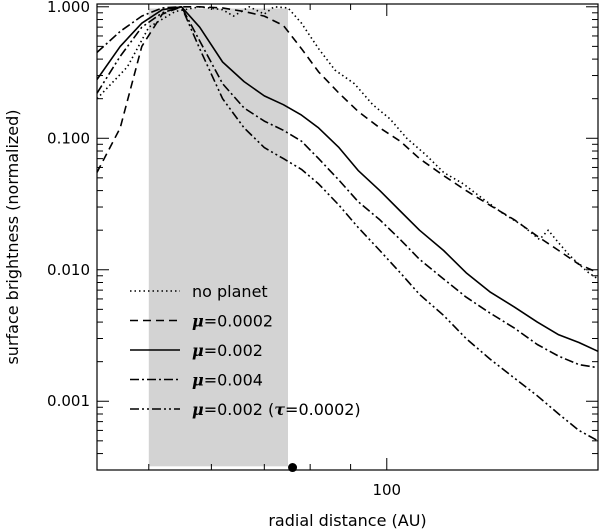 This screenshot has width=600, height=531. Describe the element at coordinates (230, 291) in the screenshot. I see `legend-label-1: no planet` at that location.